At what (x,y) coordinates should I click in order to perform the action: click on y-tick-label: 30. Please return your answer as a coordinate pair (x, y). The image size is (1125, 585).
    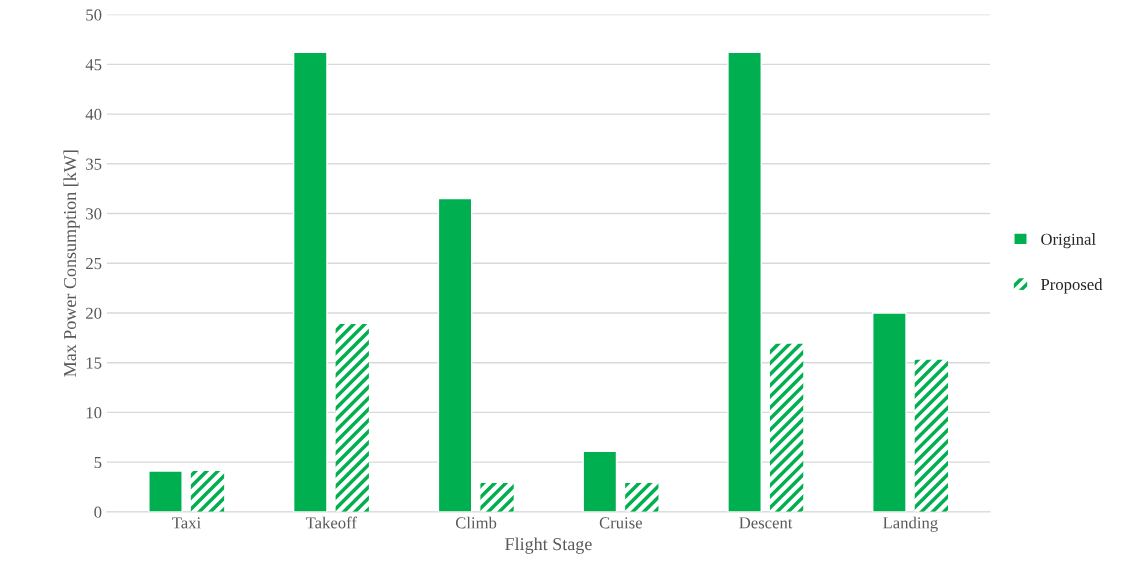
    Looking at the image, I should click on (94, 214).